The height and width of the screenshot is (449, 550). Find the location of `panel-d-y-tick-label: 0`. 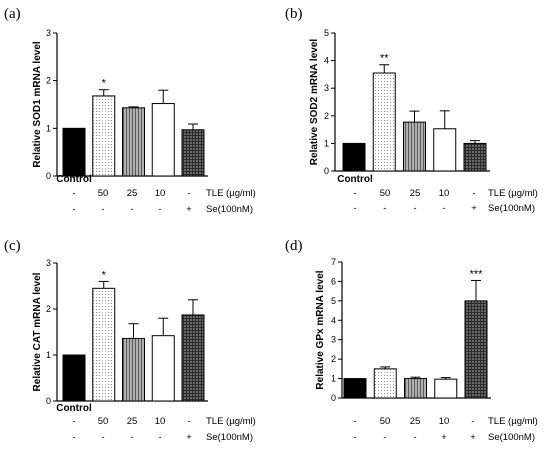

panel-d-y-tick-label: 0 is located at coordinates (333, 398).